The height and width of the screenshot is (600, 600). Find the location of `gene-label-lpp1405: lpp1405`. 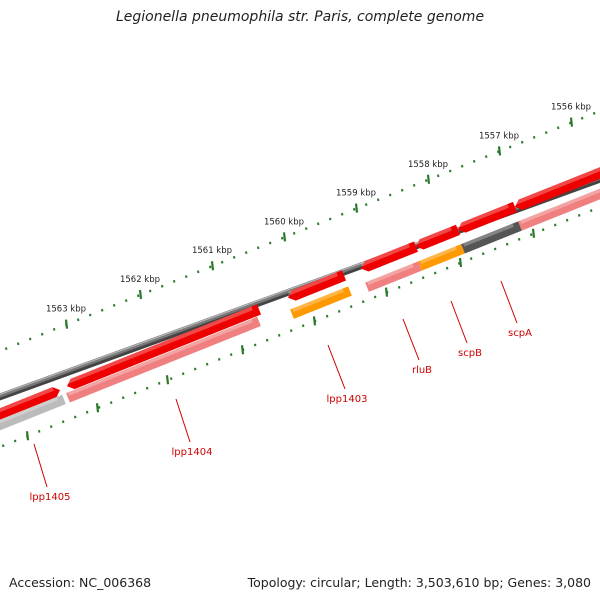

gene-label-lpp1405: lpp1405 is located at coordinates (50, 497).